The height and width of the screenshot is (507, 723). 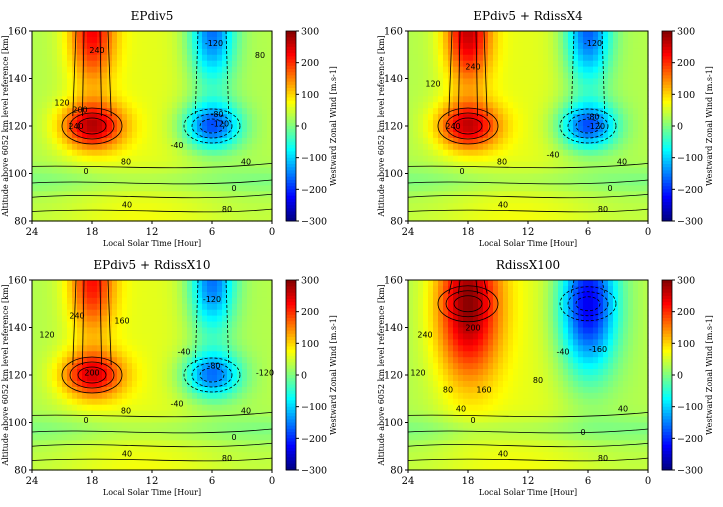 What do you see at coordinates (212, 481) in the screenshot?
I see `x-tick-label: 6` at bounding box center [212, 481].